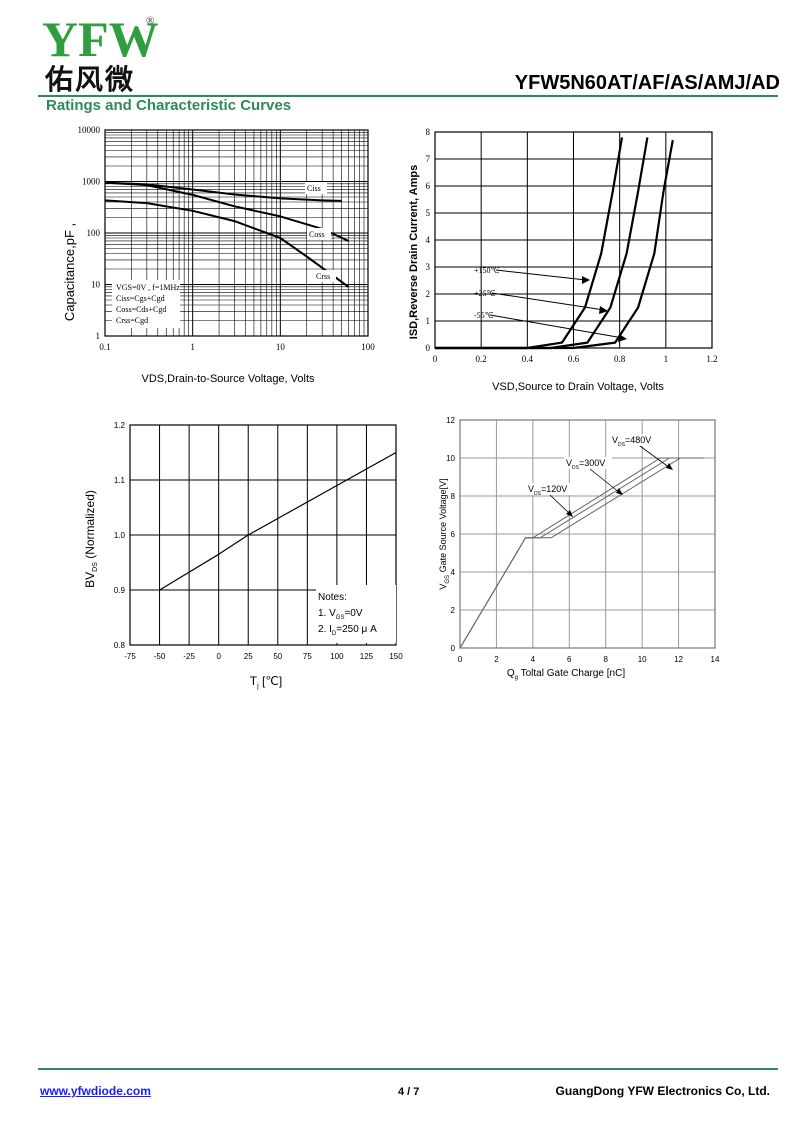 This screenshot has width=800, height=1131. Describe the element at coordinates (132, 320) in the screenshot. I see `cap-note-4: Crss=Cgd` at that location.